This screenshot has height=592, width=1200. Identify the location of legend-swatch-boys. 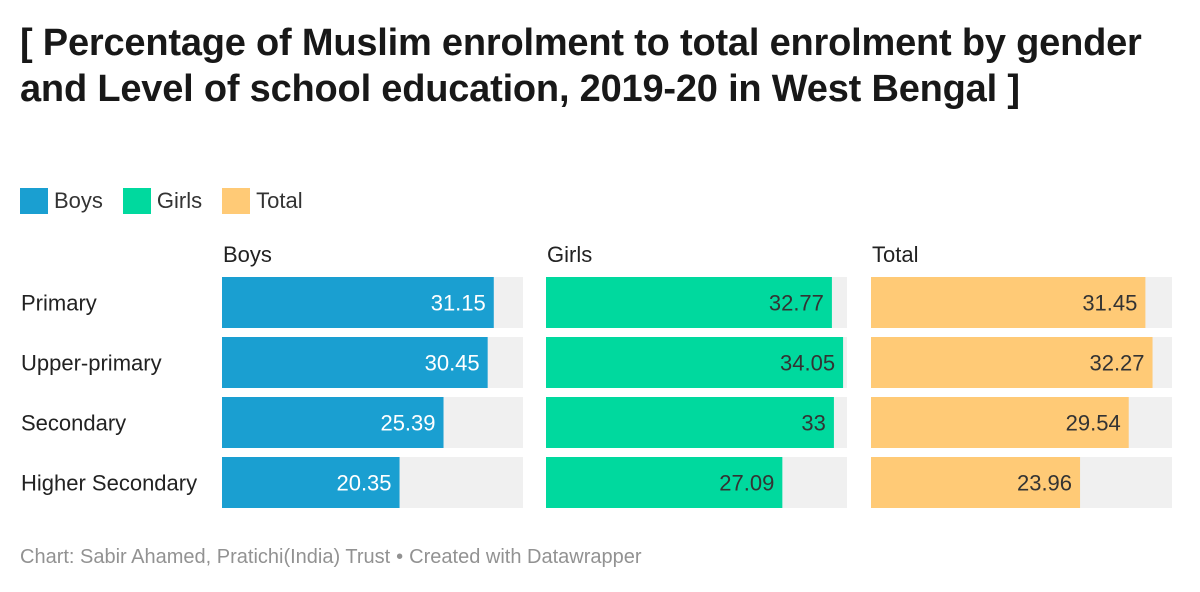
(34, 201).